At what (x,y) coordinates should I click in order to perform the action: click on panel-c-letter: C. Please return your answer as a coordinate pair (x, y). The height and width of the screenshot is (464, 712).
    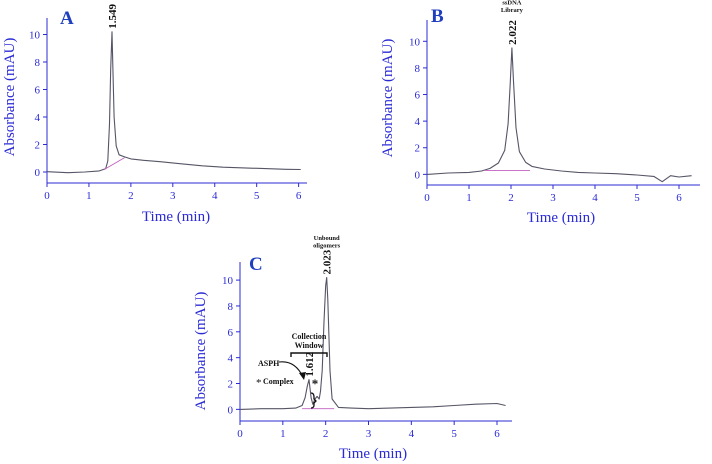
    Looking at the image, I should click on (256, 264).